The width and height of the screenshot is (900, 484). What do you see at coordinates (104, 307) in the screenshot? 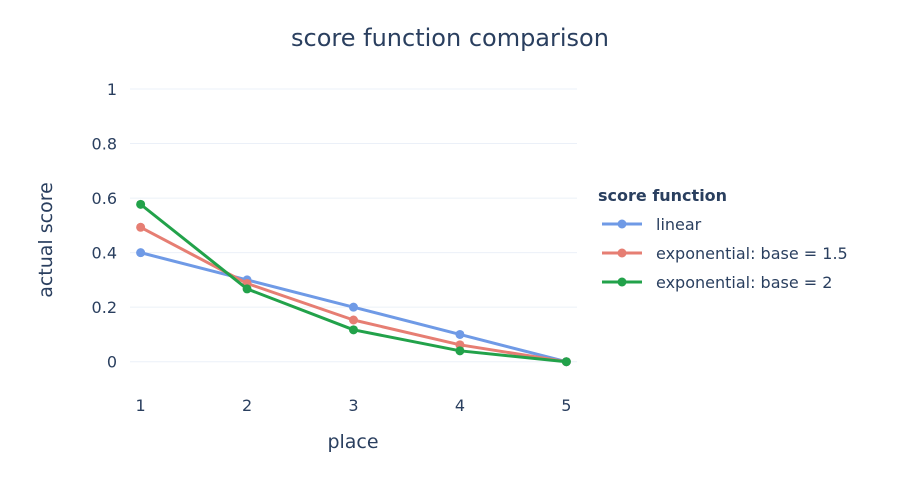
I see `y-tick-label: 0.2` at bounding box center [104, 307].